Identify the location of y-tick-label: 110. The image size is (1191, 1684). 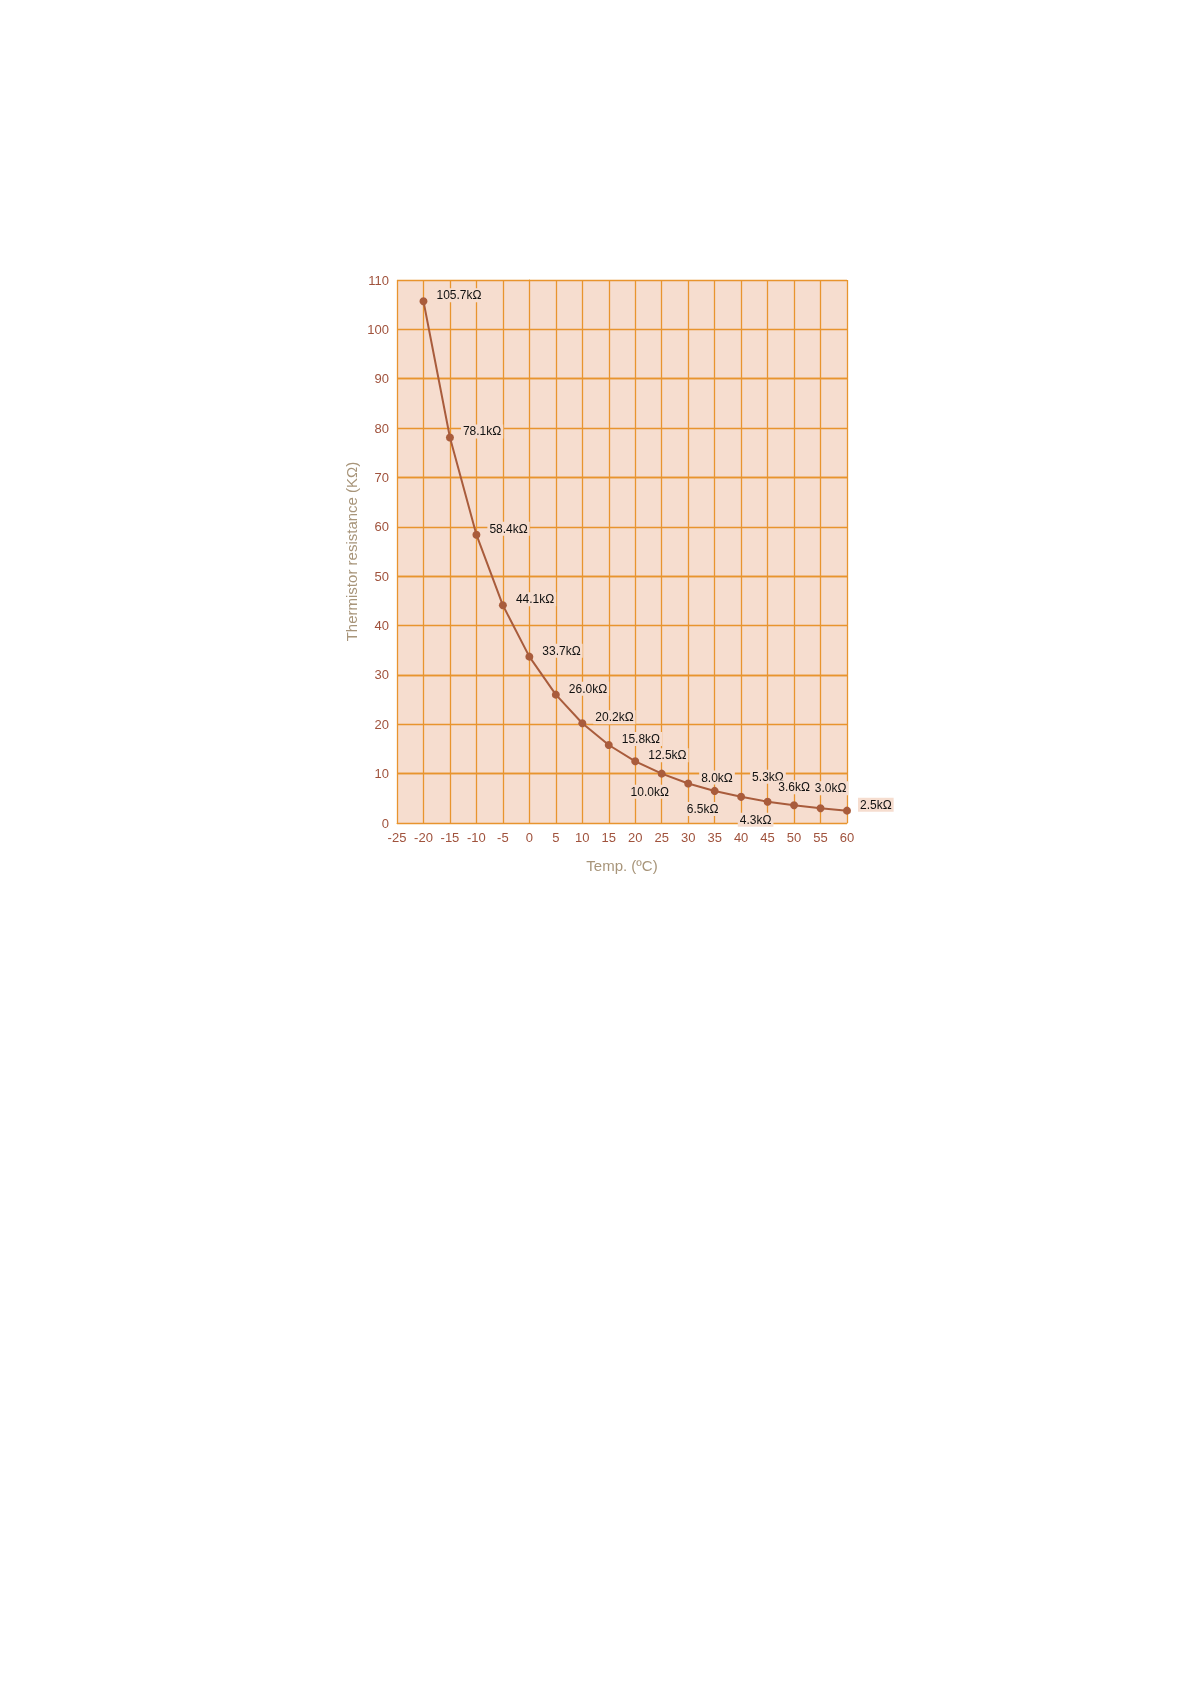
(378, 280).